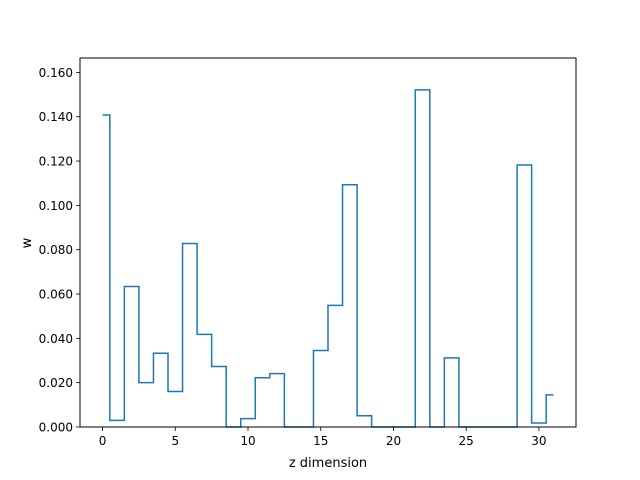  Describe the element at coordinates (56, 117) in the screenshot. I see `y-tick-label: 0.140` at that location.